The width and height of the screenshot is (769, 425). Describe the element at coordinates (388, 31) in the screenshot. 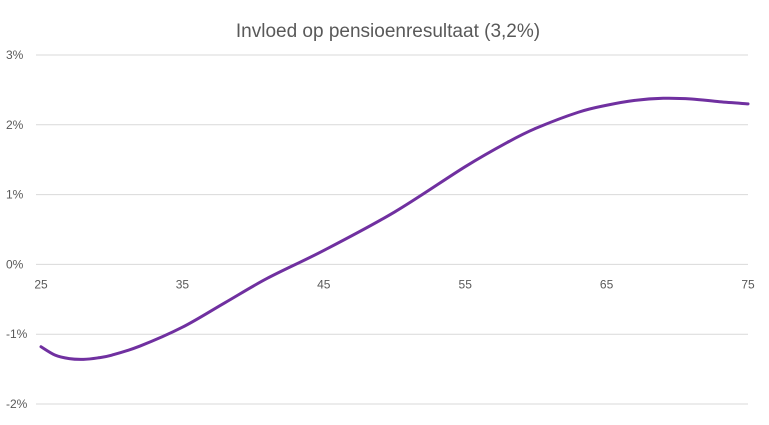

I see `chart-title: Invloed op pensioenresultaat (3,2%)` at that location.